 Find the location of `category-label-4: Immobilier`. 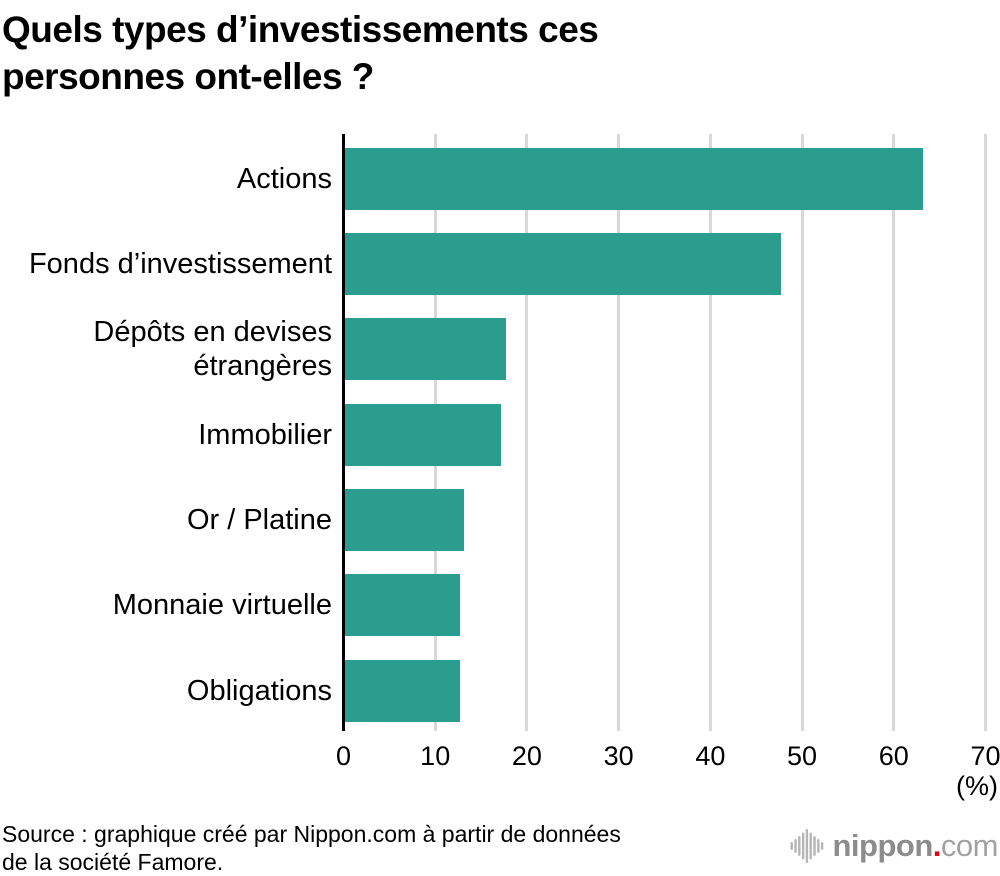

category-label-4: Immobilier is located at coordinates (265, 434).